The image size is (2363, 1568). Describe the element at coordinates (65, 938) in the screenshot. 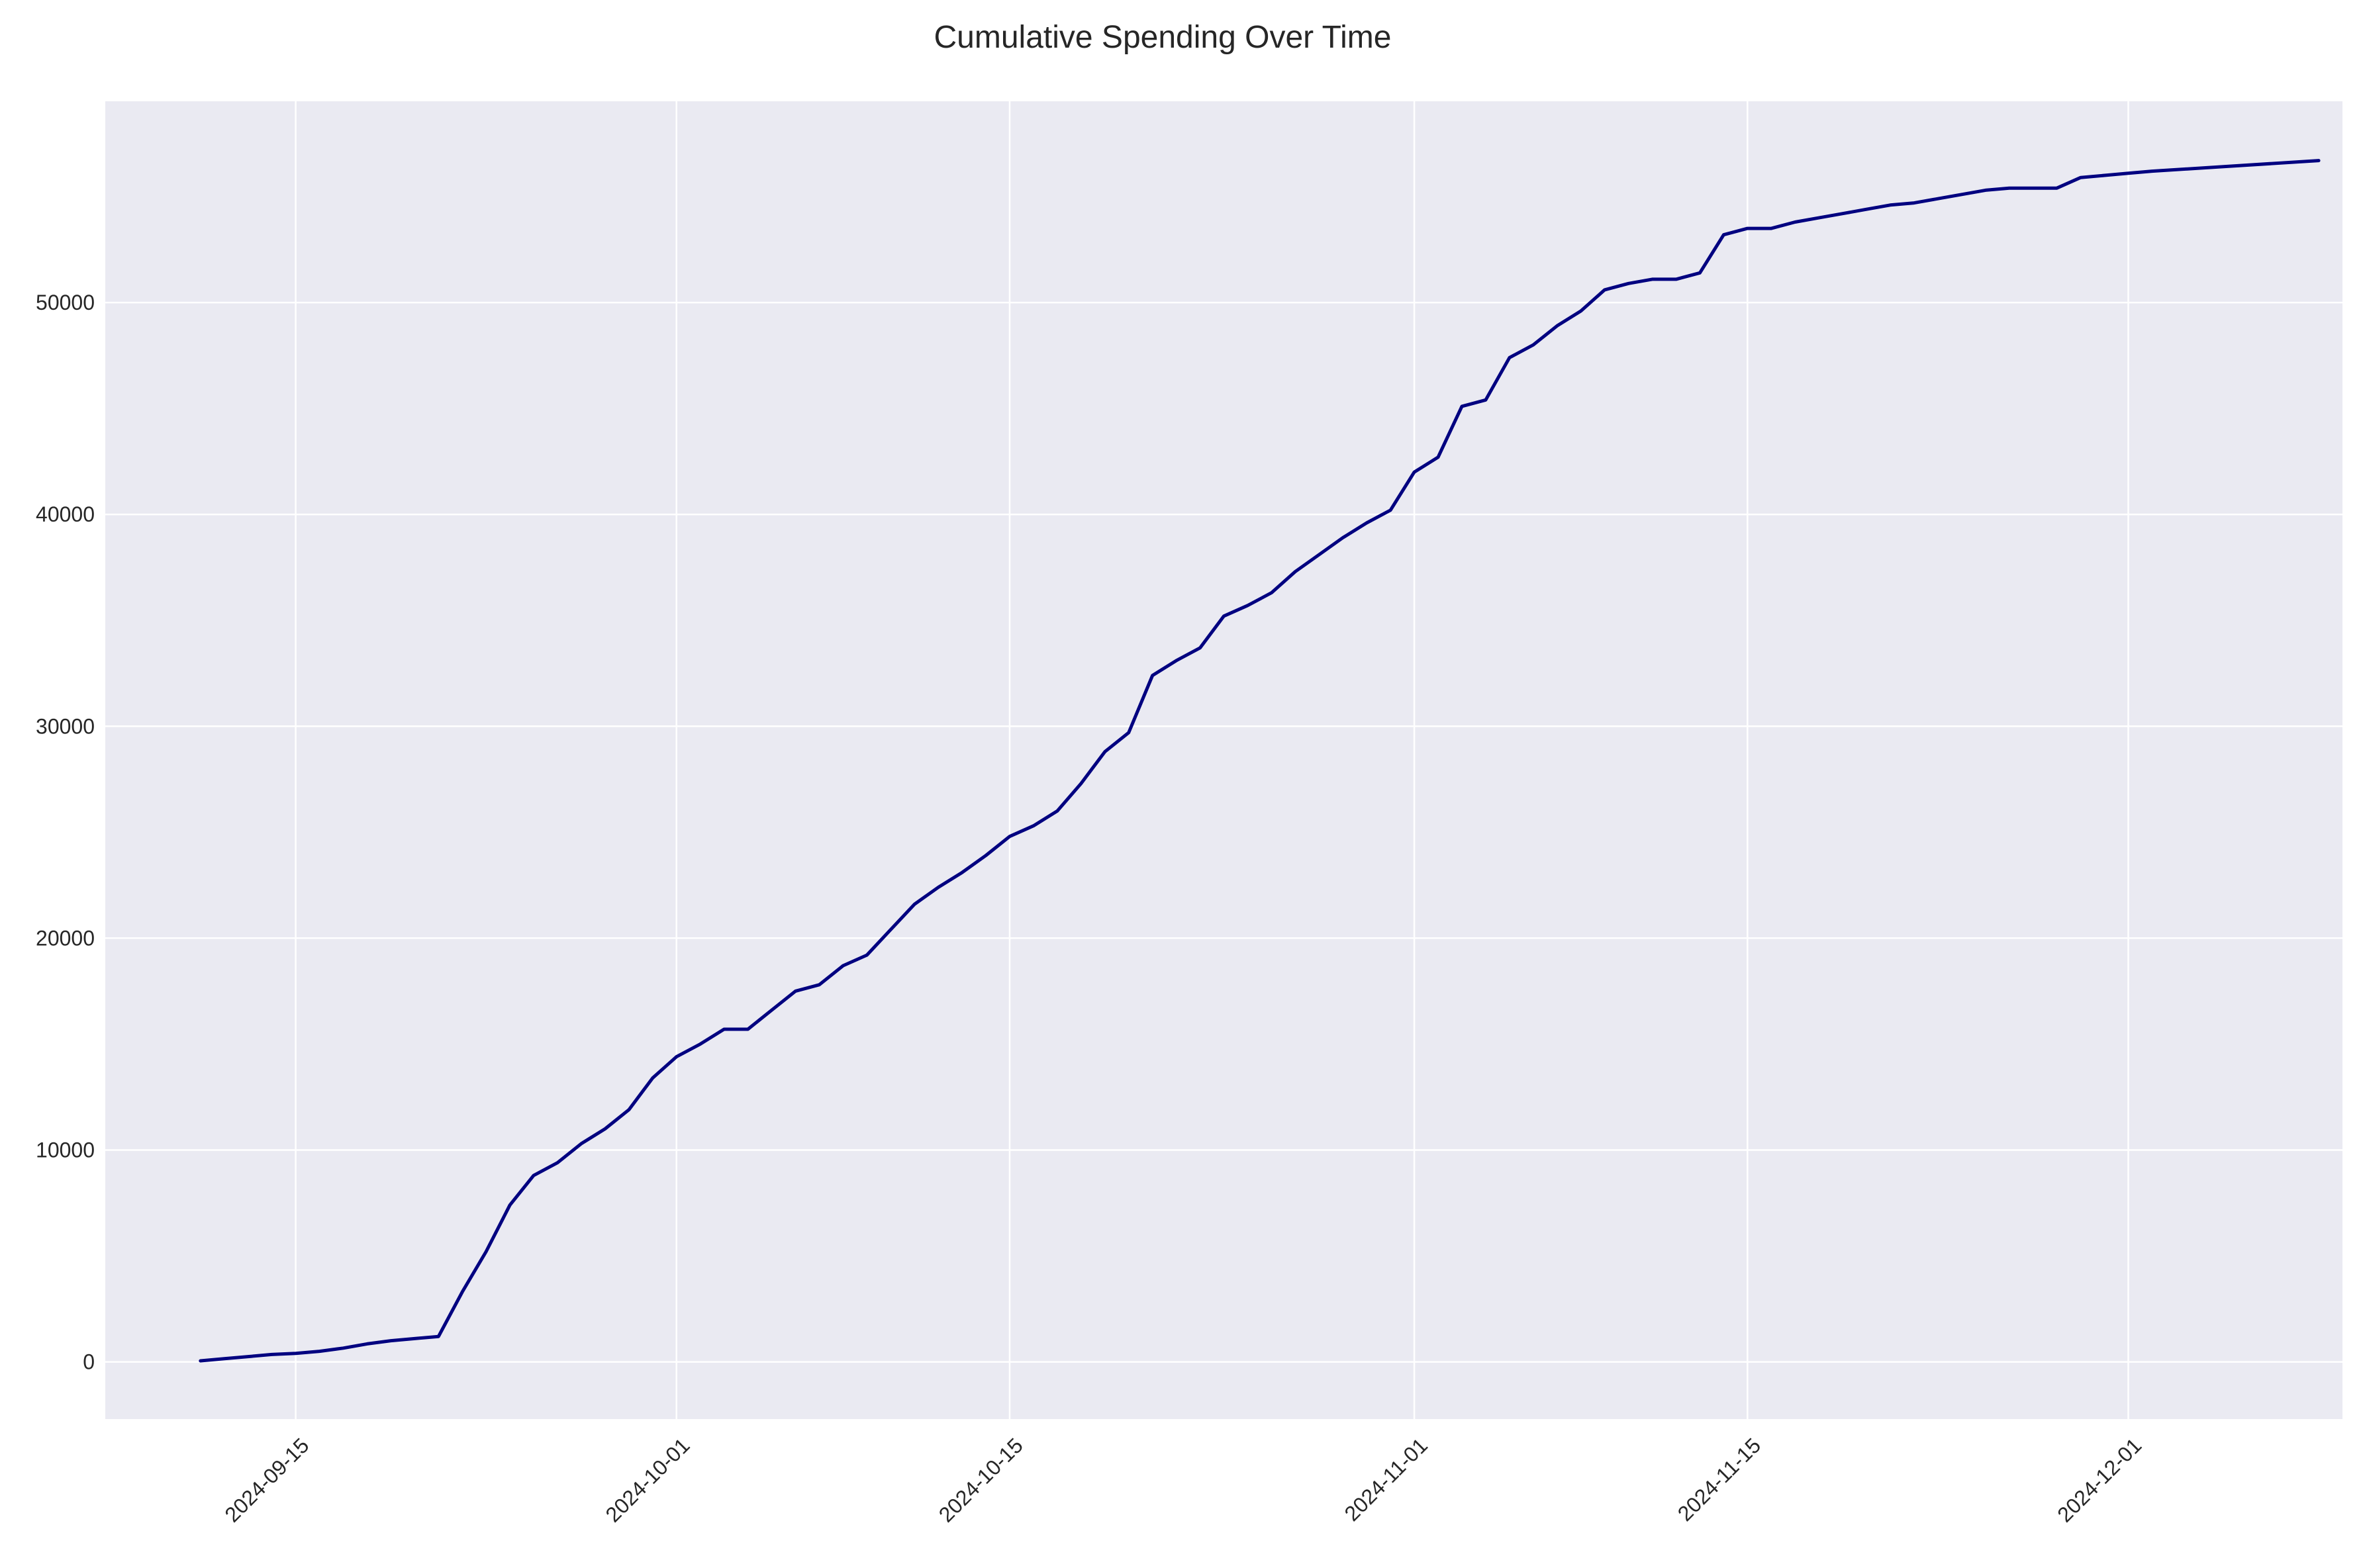

I see `y-tick-label: 20000` at that location.